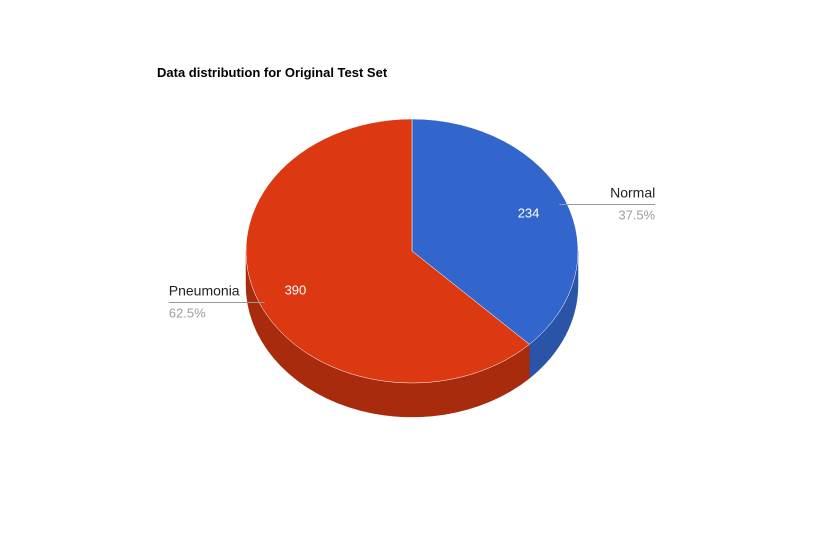  Describe the element at coordinates (204, 290) in the screenshot. I see `legend-label-pneumonia: Pneumonia` at that location.